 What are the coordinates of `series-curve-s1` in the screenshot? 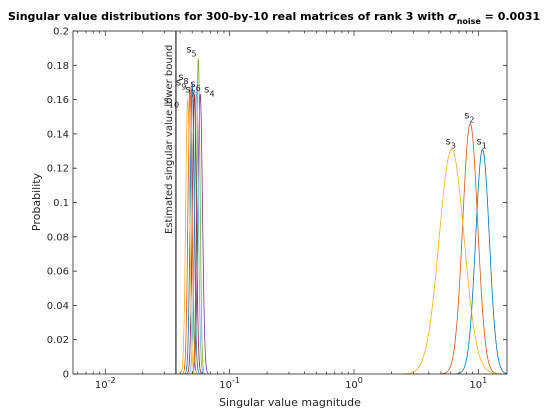 It's located at (481, 261).